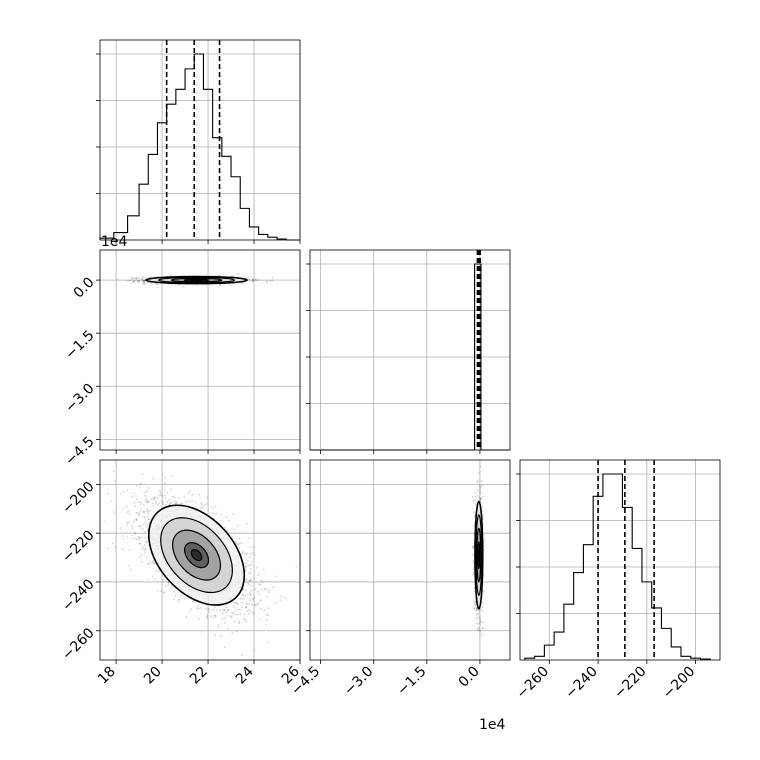 This screenshot has width=760, height=760. Describe the element at coordinates (199, 676) in the screenshot. I see `x-tick-label: 22` at that location.